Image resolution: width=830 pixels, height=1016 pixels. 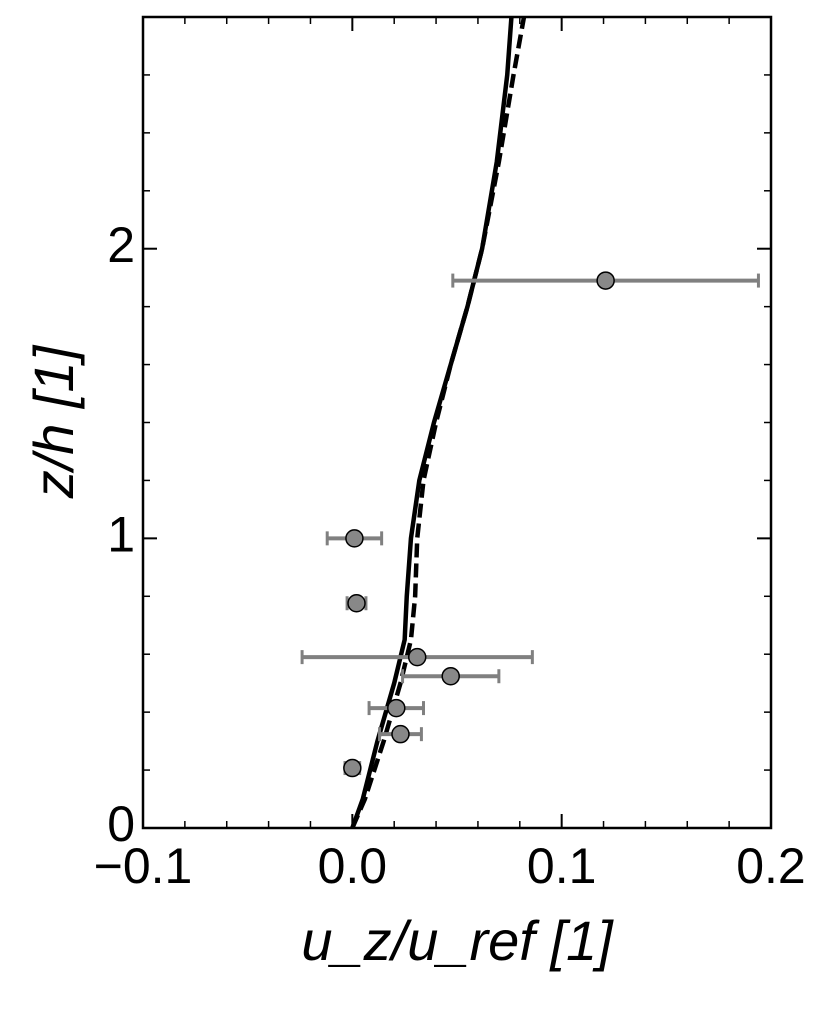 What do you see at coordinates (457, 940) in the screenshot?
I see `x-axis-label: u_z/u_ref [1]` at bounding box center [457, 940].